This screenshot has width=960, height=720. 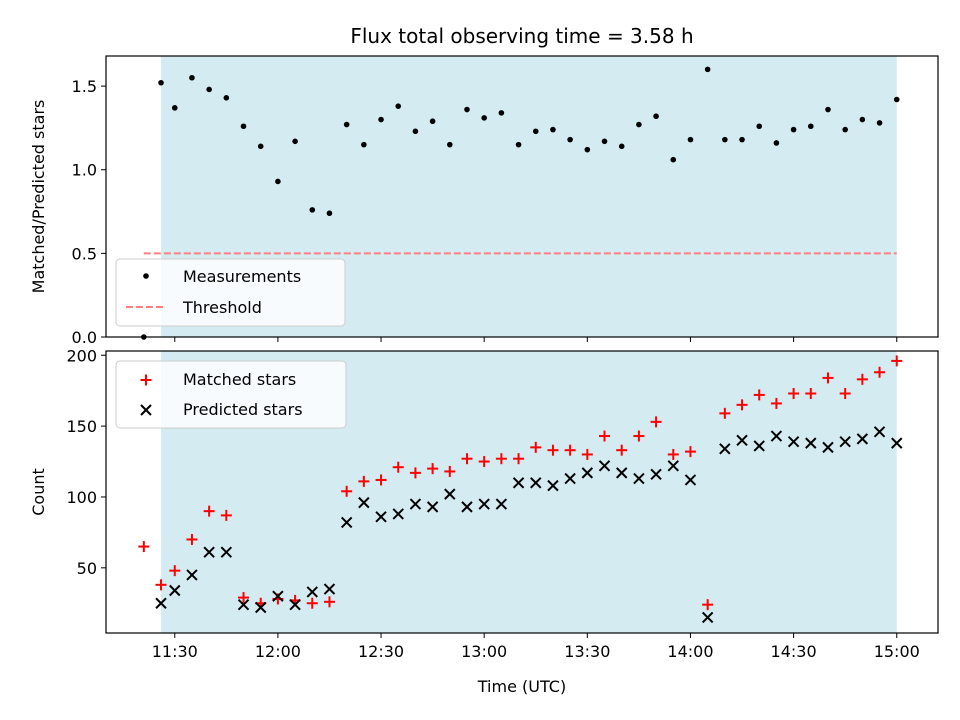 I want to click on x-tick-label: 15:00, so click(x=897, y=651).